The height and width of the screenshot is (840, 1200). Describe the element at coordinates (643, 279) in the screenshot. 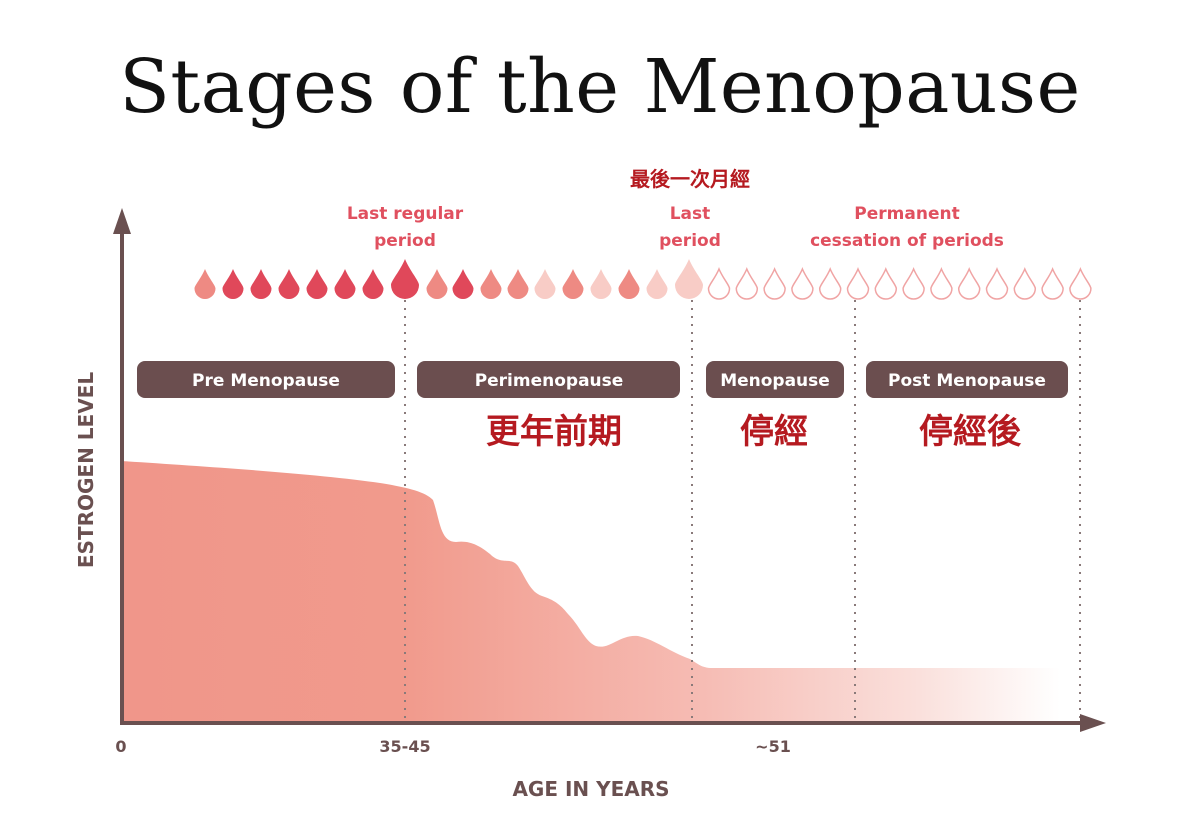

I see `period-drops` at that location.